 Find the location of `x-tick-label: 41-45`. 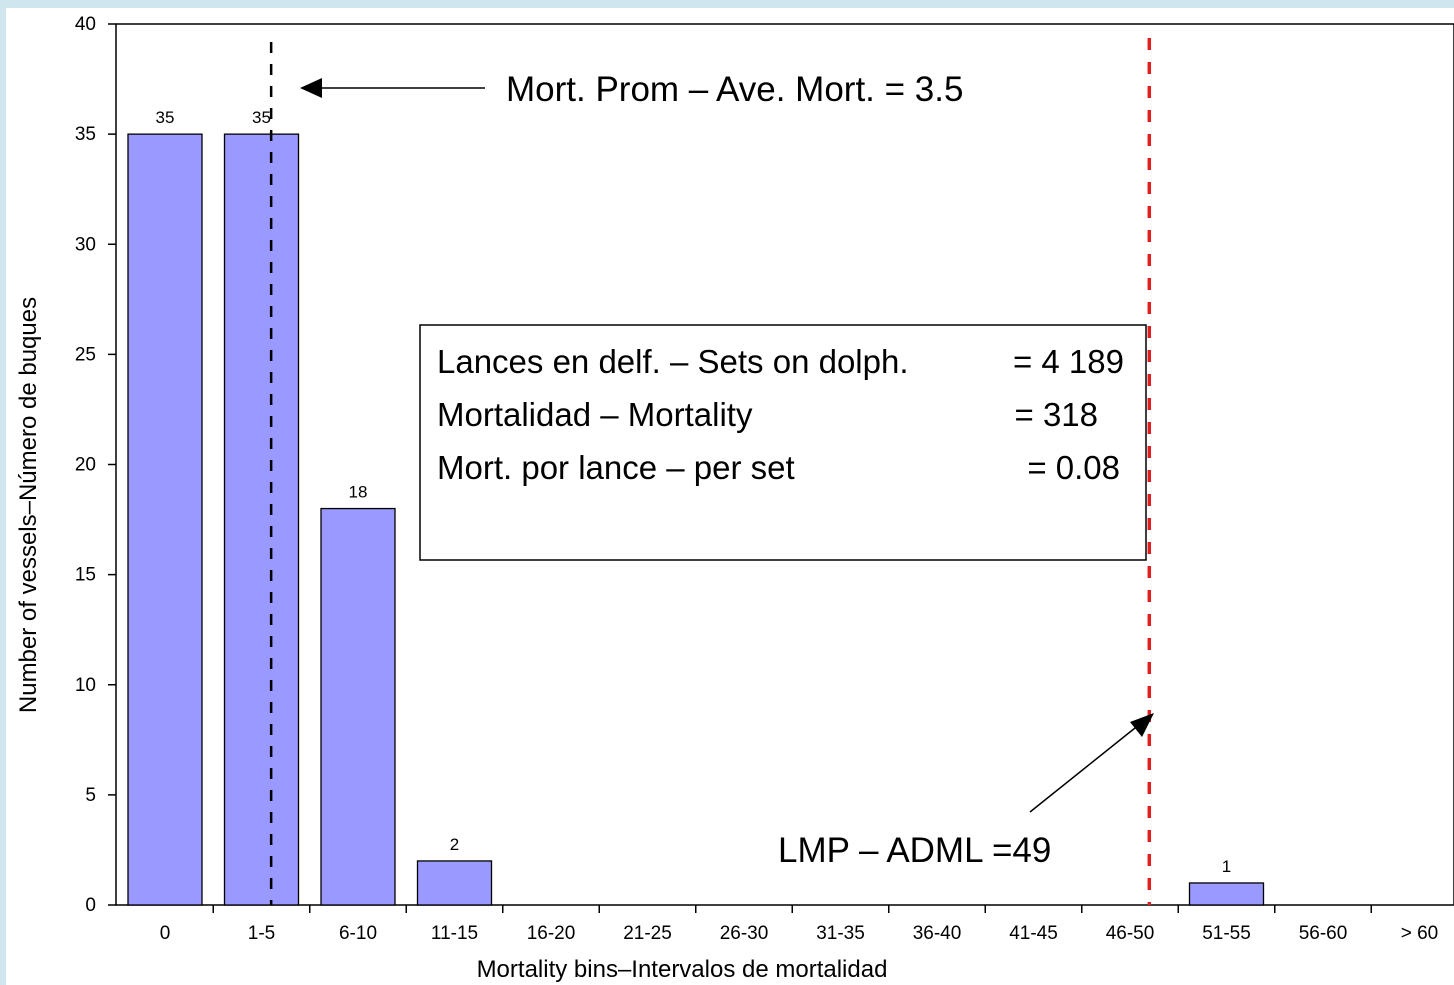

x-tick-label: 41-45 is located at coordinates (1033, 933).